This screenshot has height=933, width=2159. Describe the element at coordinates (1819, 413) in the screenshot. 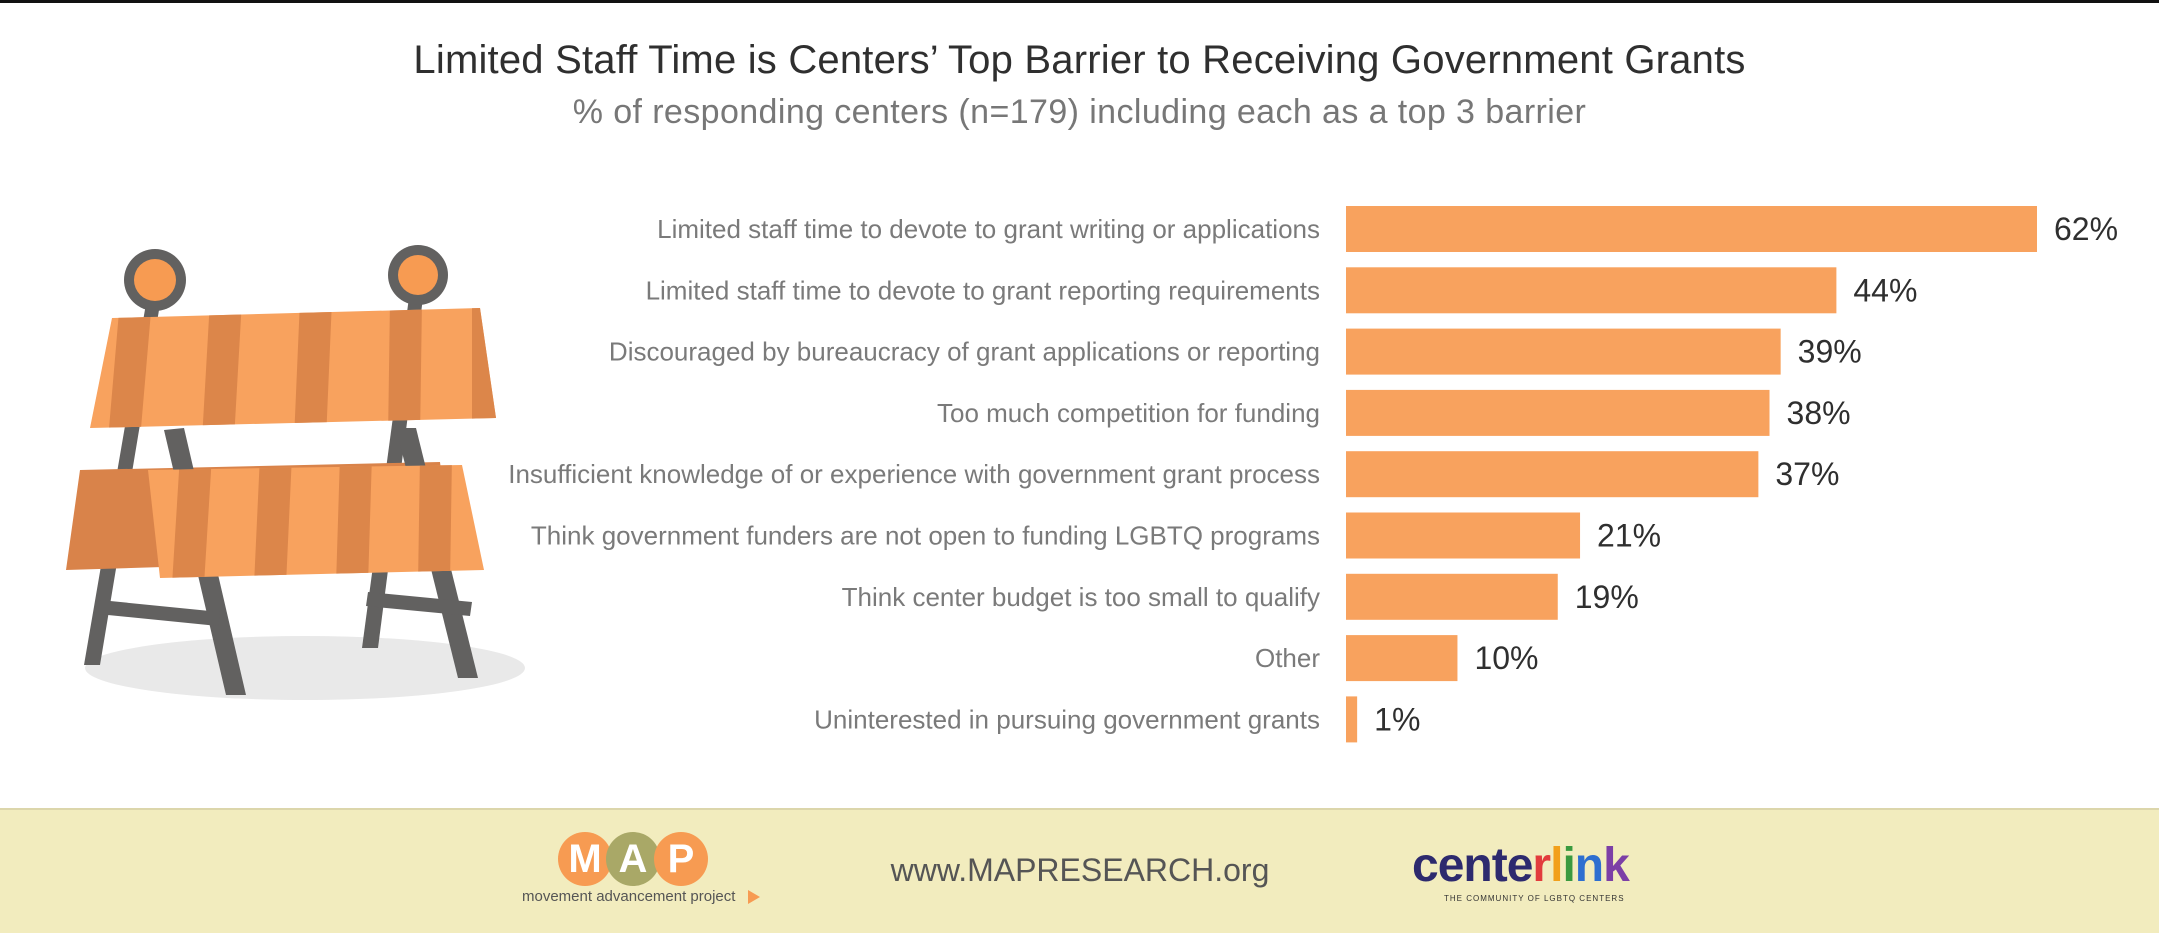

I see `value-label: 38%` at that location.